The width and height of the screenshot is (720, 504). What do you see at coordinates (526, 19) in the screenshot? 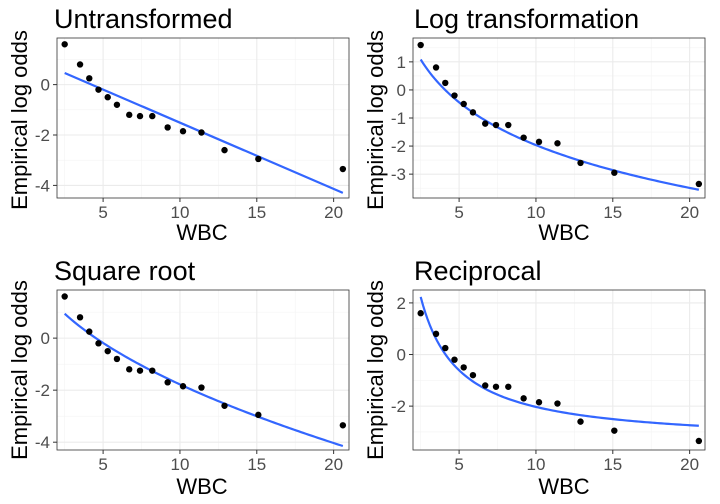
I see `panel-title: Log transformation` at bounding box center [526, 19].